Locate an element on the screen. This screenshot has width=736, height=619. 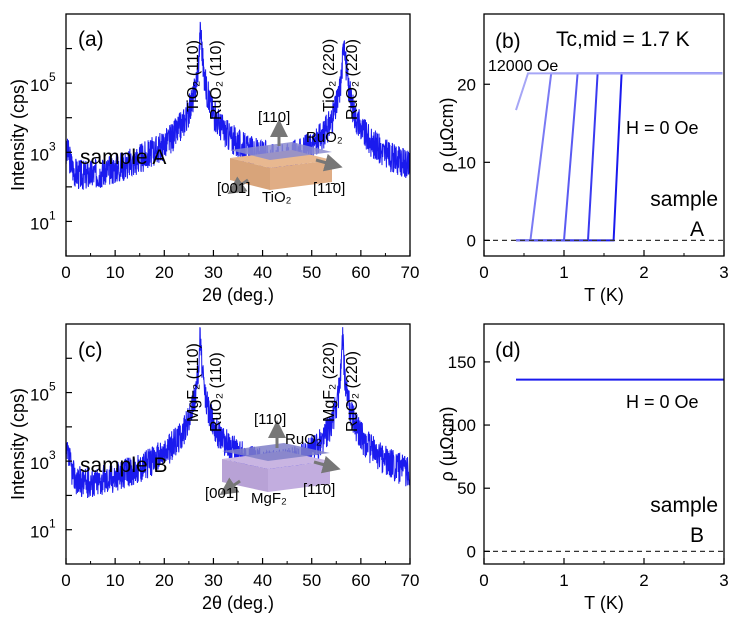
panel-b-ticks: 0 1 2 3 0 10 20 is located at coordinates (593, 178).